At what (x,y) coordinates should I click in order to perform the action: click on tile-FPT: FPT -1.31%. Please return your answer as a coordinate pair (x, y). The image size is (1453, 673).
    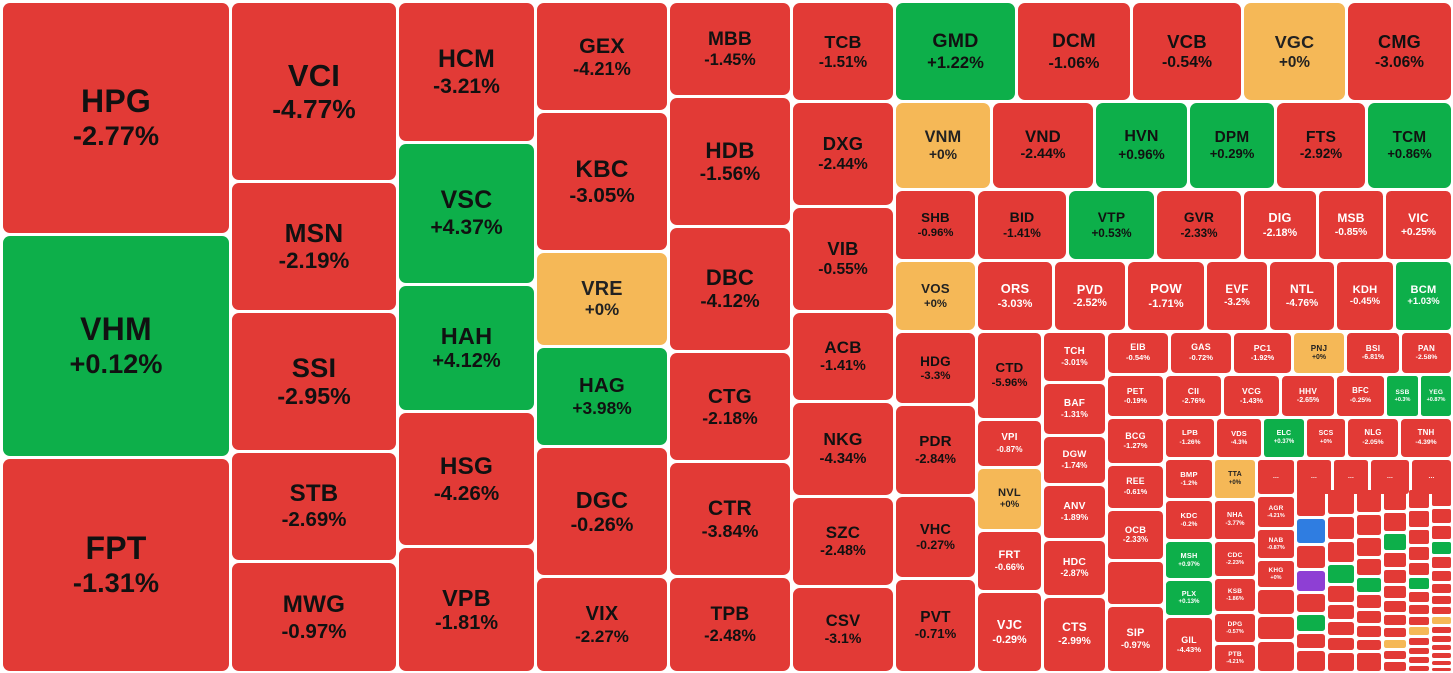
    Looking at the image, I should click on (116, 565).